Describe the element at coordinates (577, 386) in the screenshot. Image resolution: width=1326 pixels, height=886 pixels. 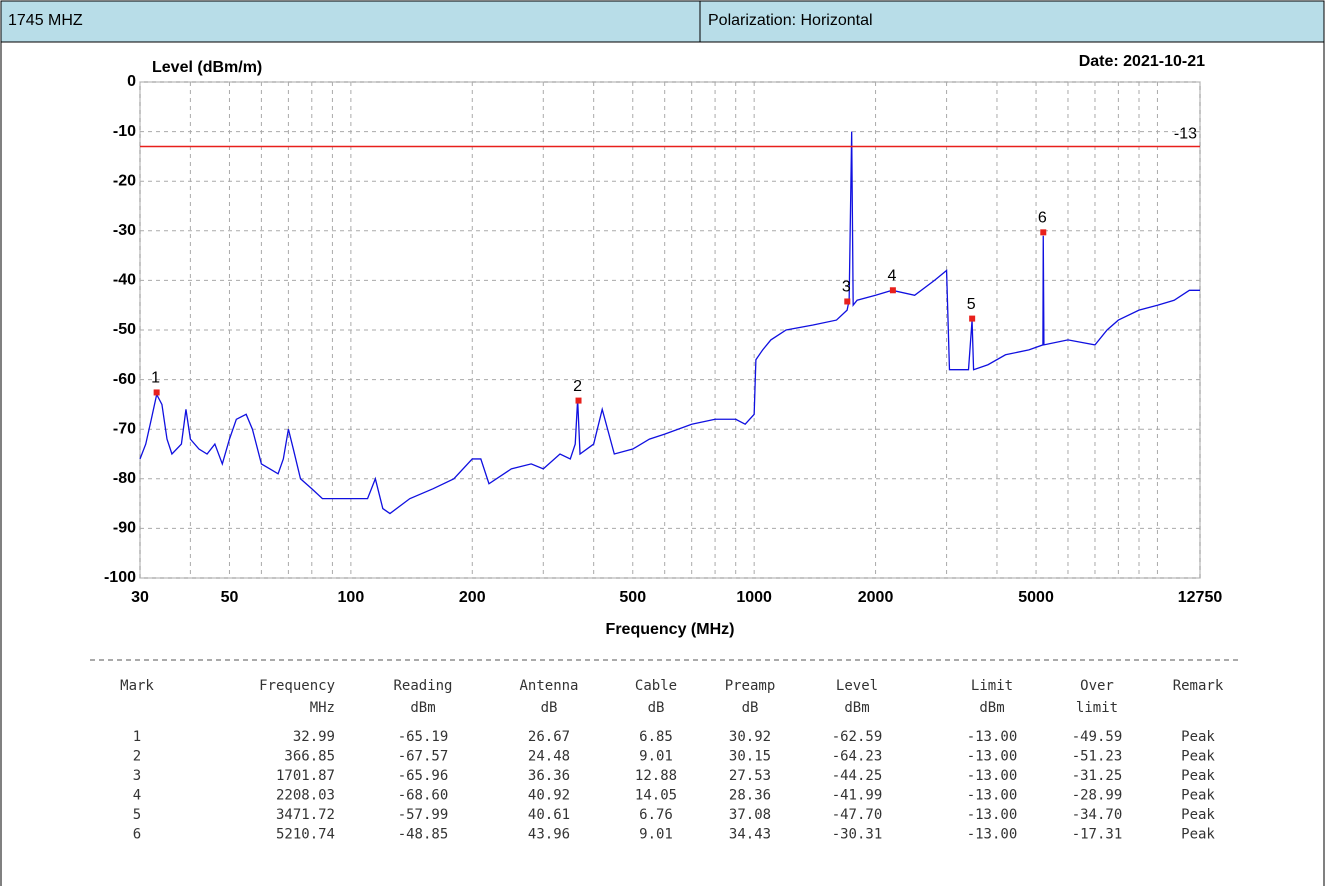
I see `marker-label: 2` at that location.